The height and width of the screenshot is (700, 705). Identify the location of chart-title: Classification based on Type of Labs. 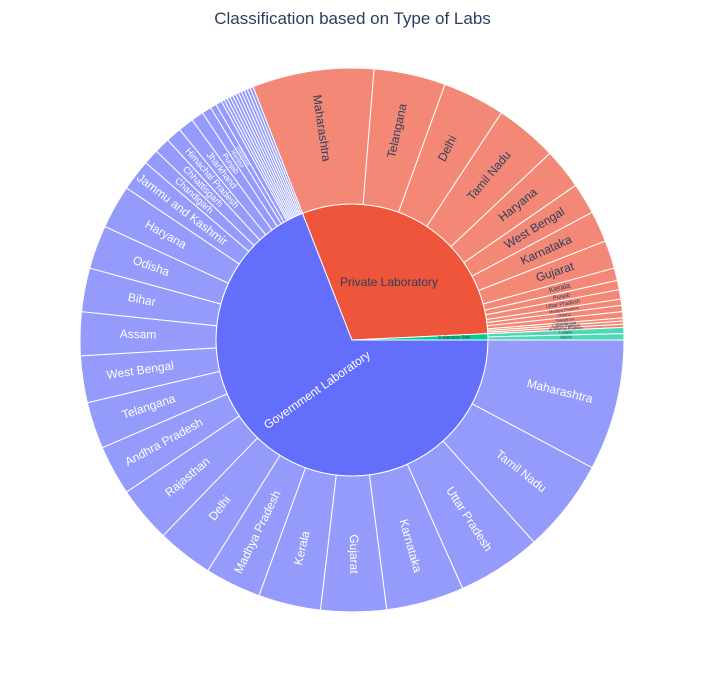
(352, 18).